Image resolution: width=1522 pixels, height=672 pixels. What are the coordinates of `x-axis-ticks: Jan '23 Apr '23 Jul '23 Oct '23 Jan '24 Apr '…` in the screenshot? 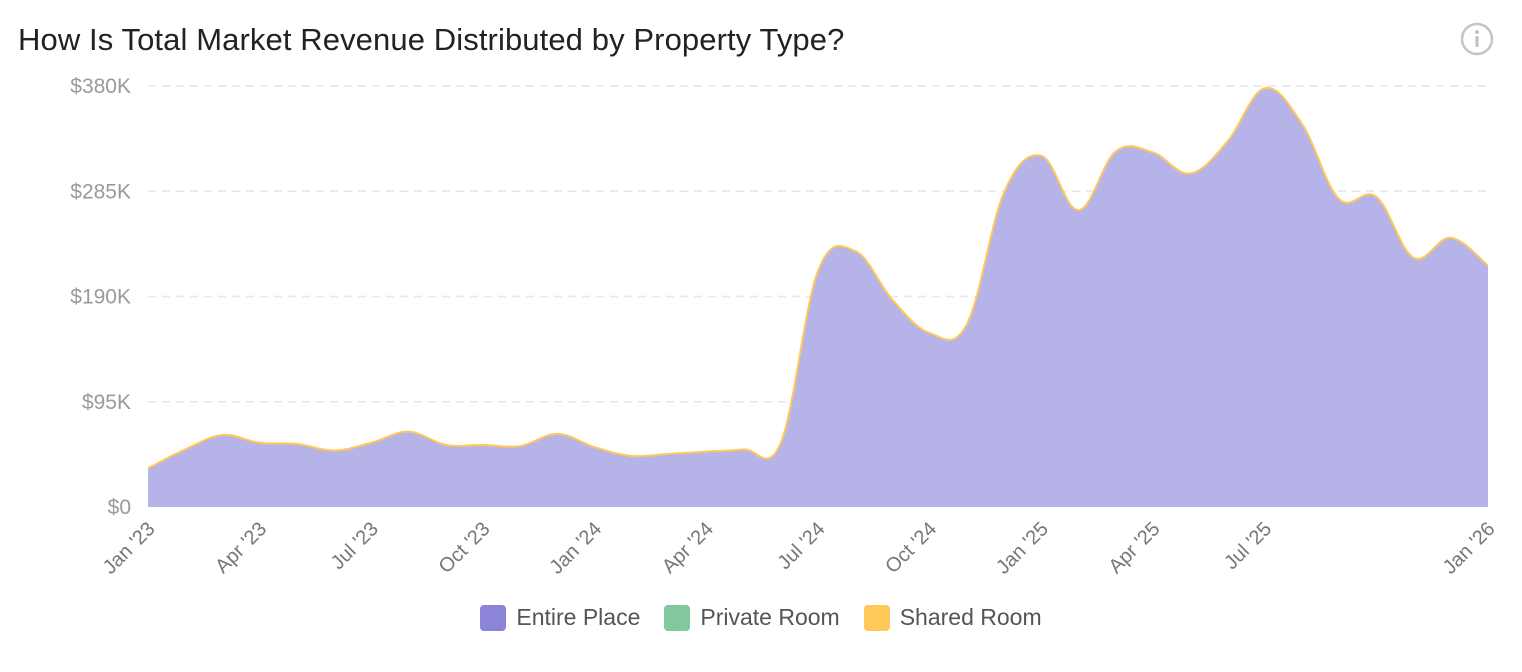 It's located at (799, 548).